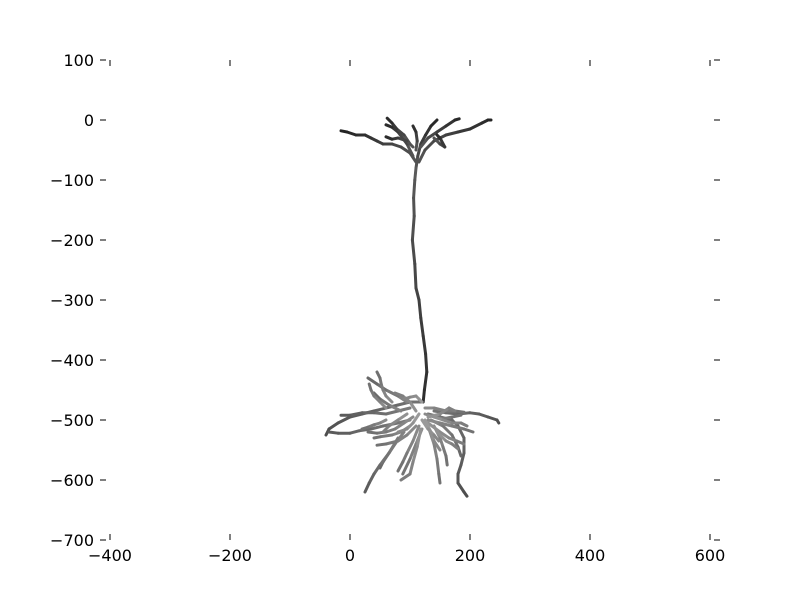  Describe the element at coordinates (72, 480) in the screenshot. I see `y-tick-label-7: −600` at that location.